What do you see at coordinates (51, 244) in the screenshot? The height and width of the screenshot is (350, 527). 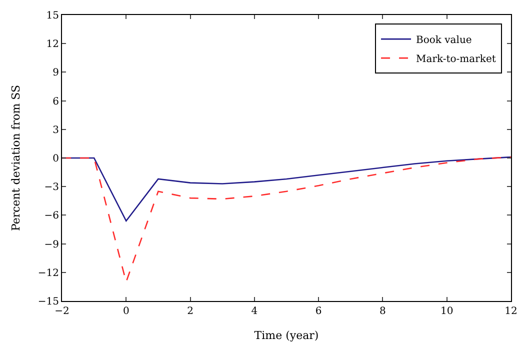 I see `y-tick-label: −9` at bounding box center [51, 244].